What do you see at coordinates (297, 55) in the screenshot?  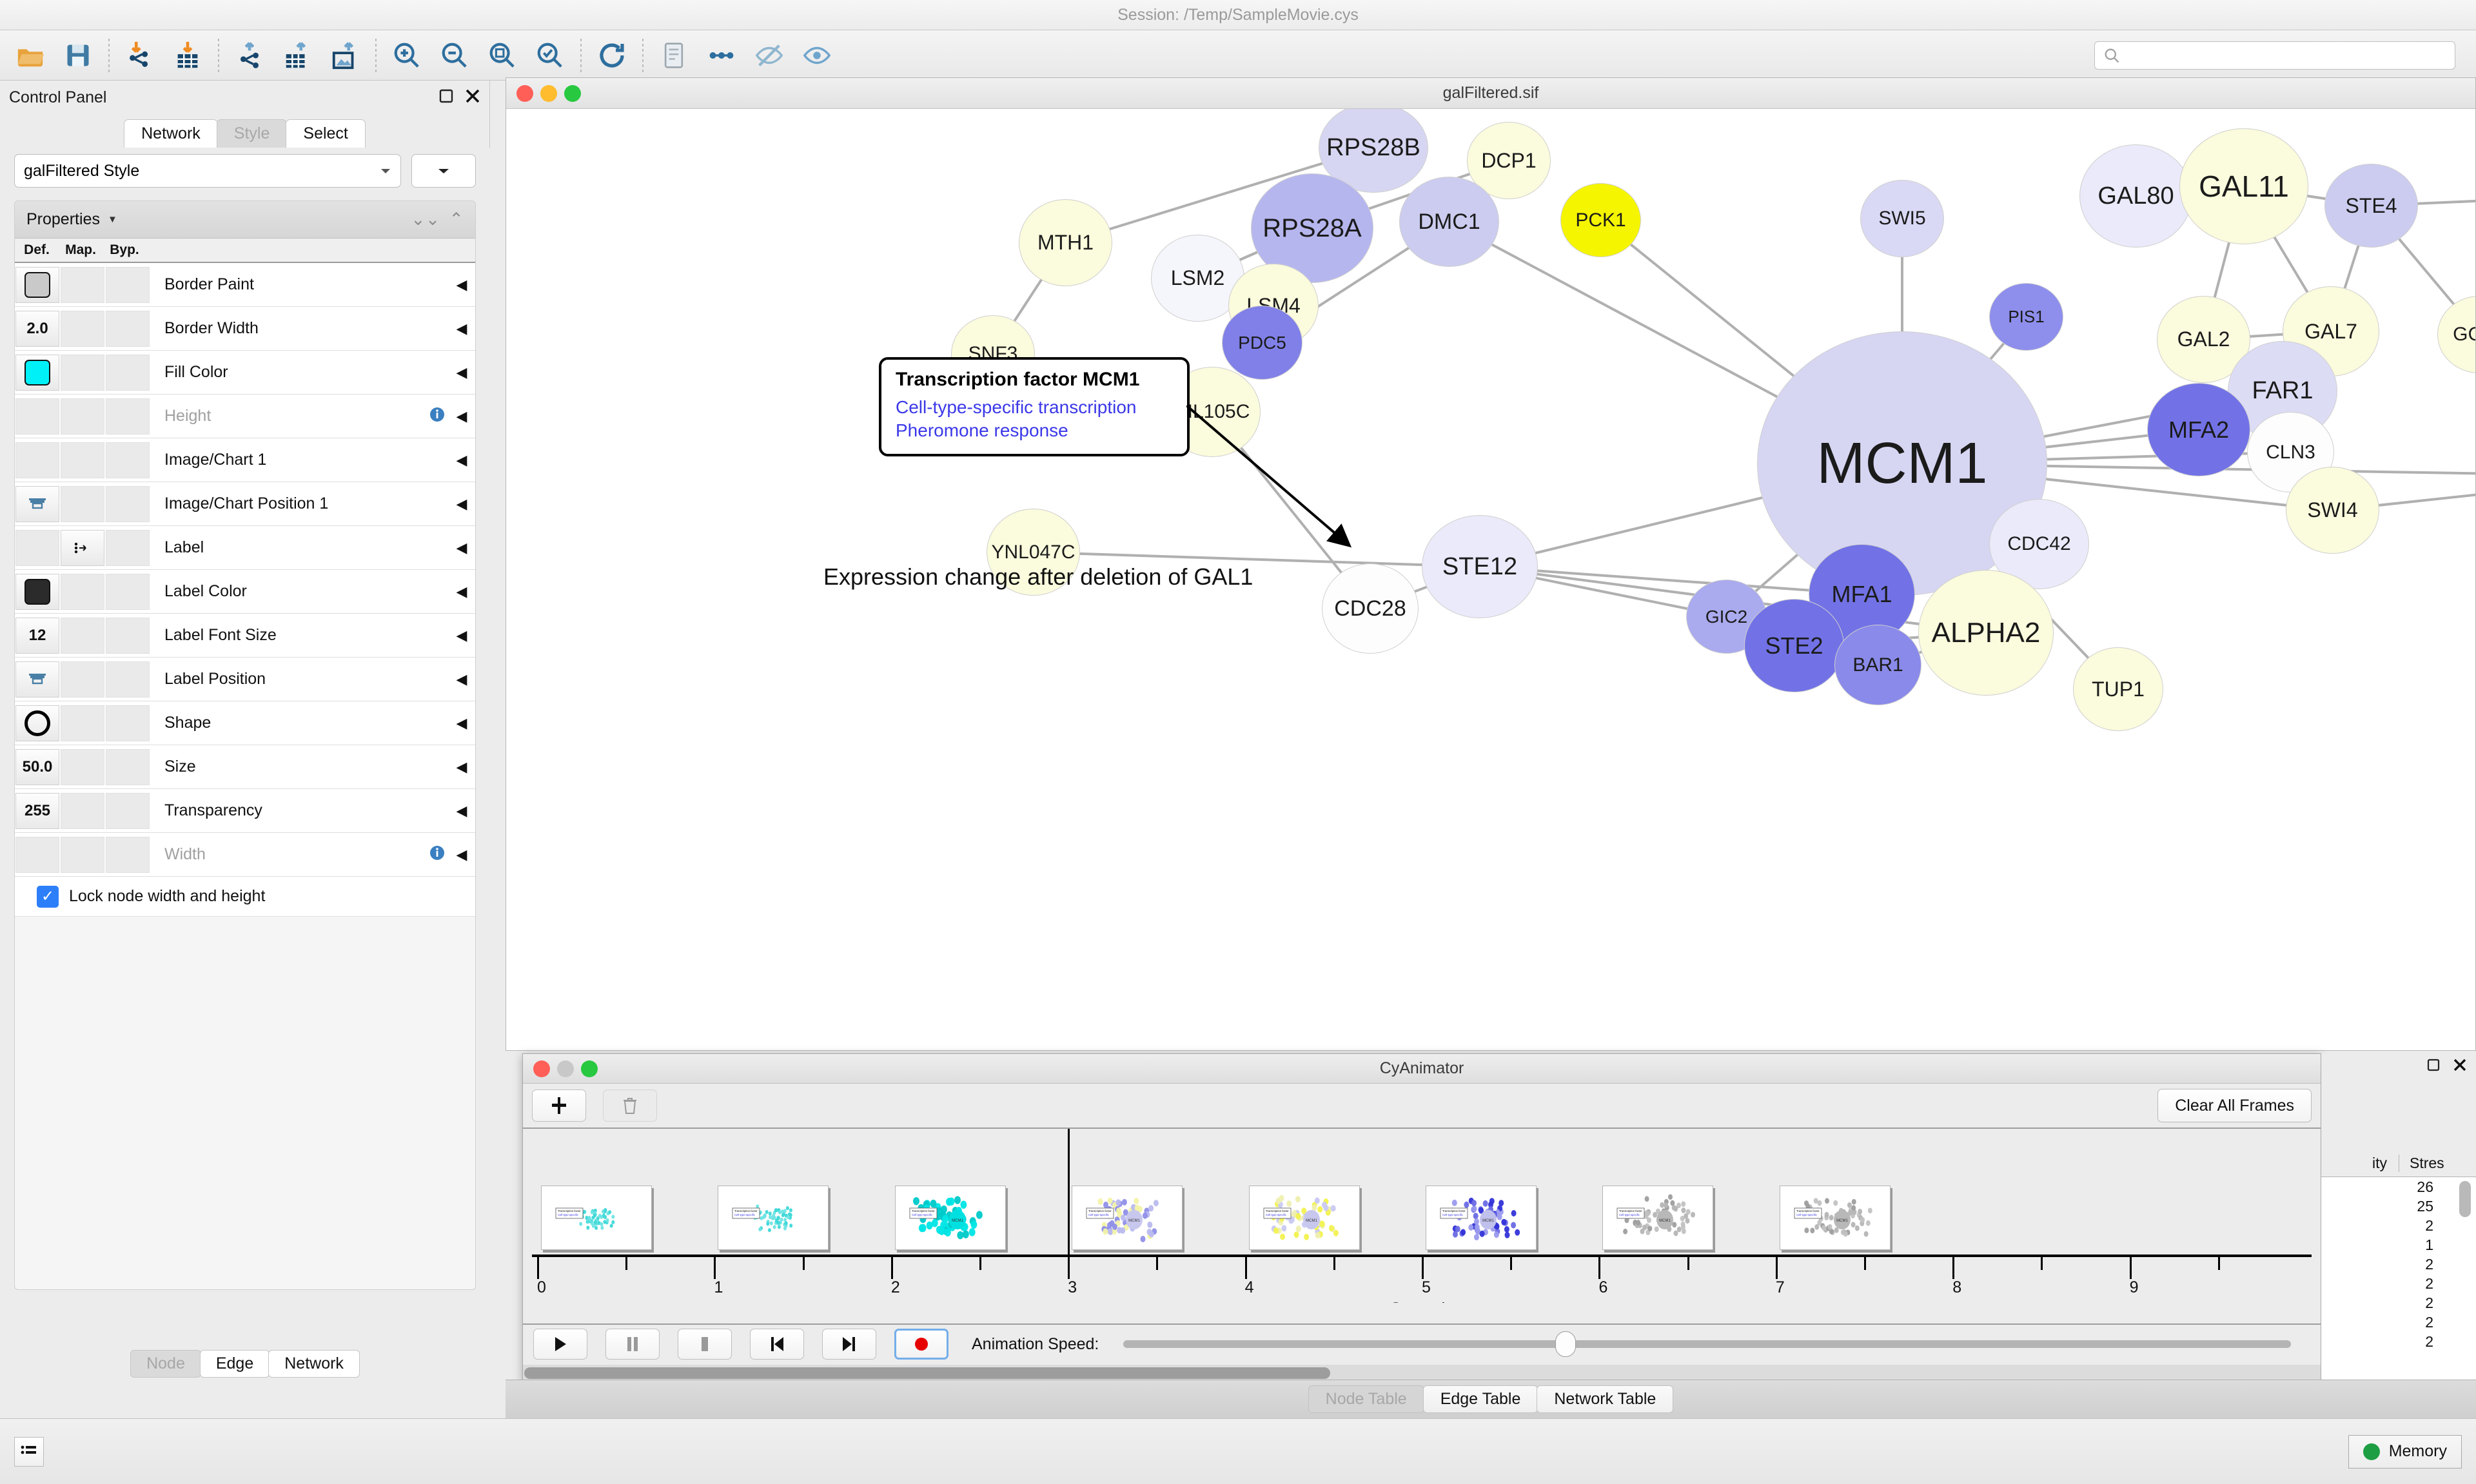 I see `export-table-icon` at bounding box center [297, 55].